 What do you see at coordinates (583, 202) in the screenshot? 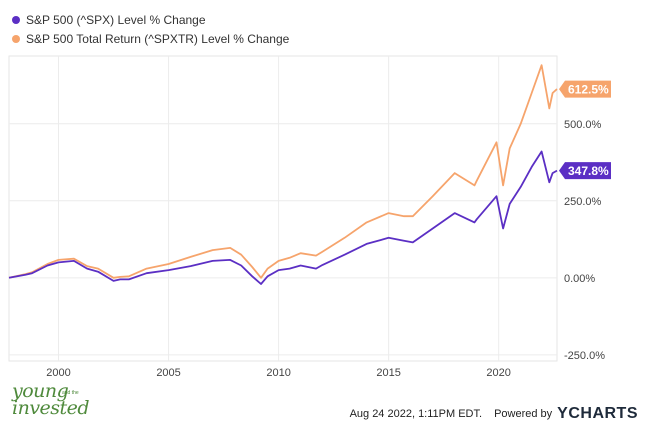
I see `y-tick-label: 250.0%` at bounding box center [583, 202].